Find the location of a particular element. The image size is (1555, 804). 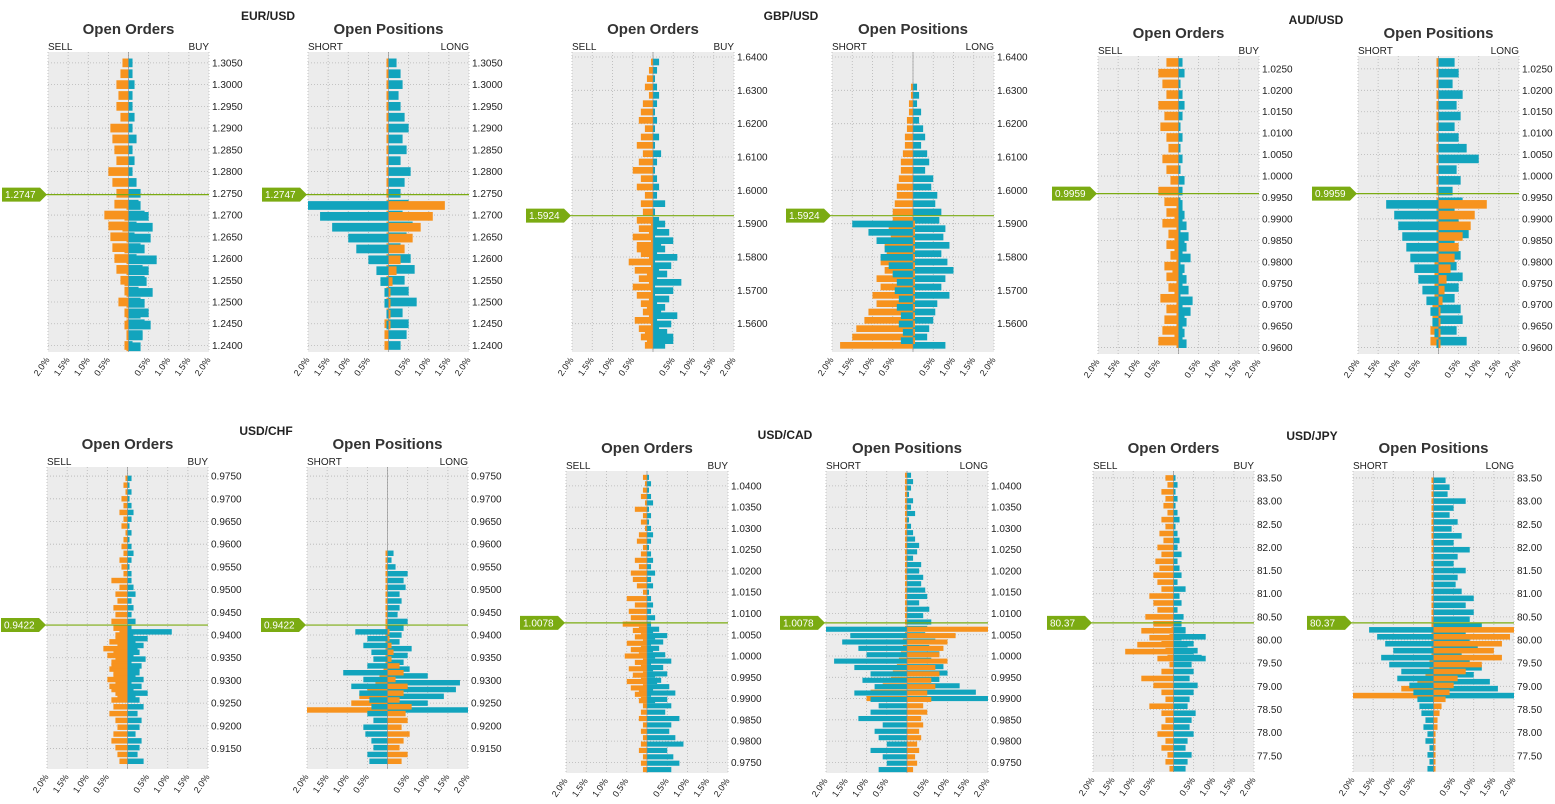

y-tick-label: 0.9250 is located at coordinates (226, 704).